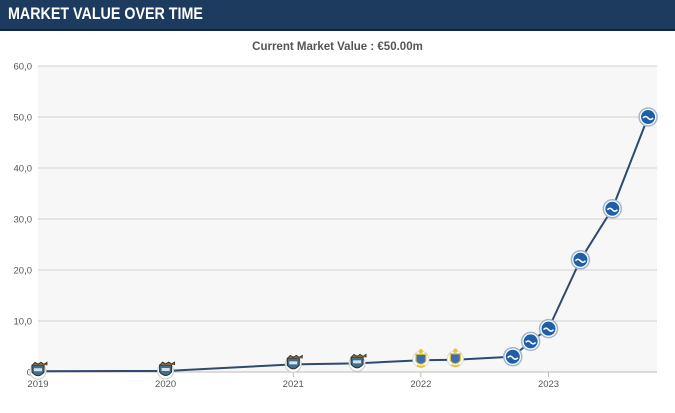 This screenshot has width=675, height=413. I want to click on y-tick-label: 20,0, so click(23, 271).